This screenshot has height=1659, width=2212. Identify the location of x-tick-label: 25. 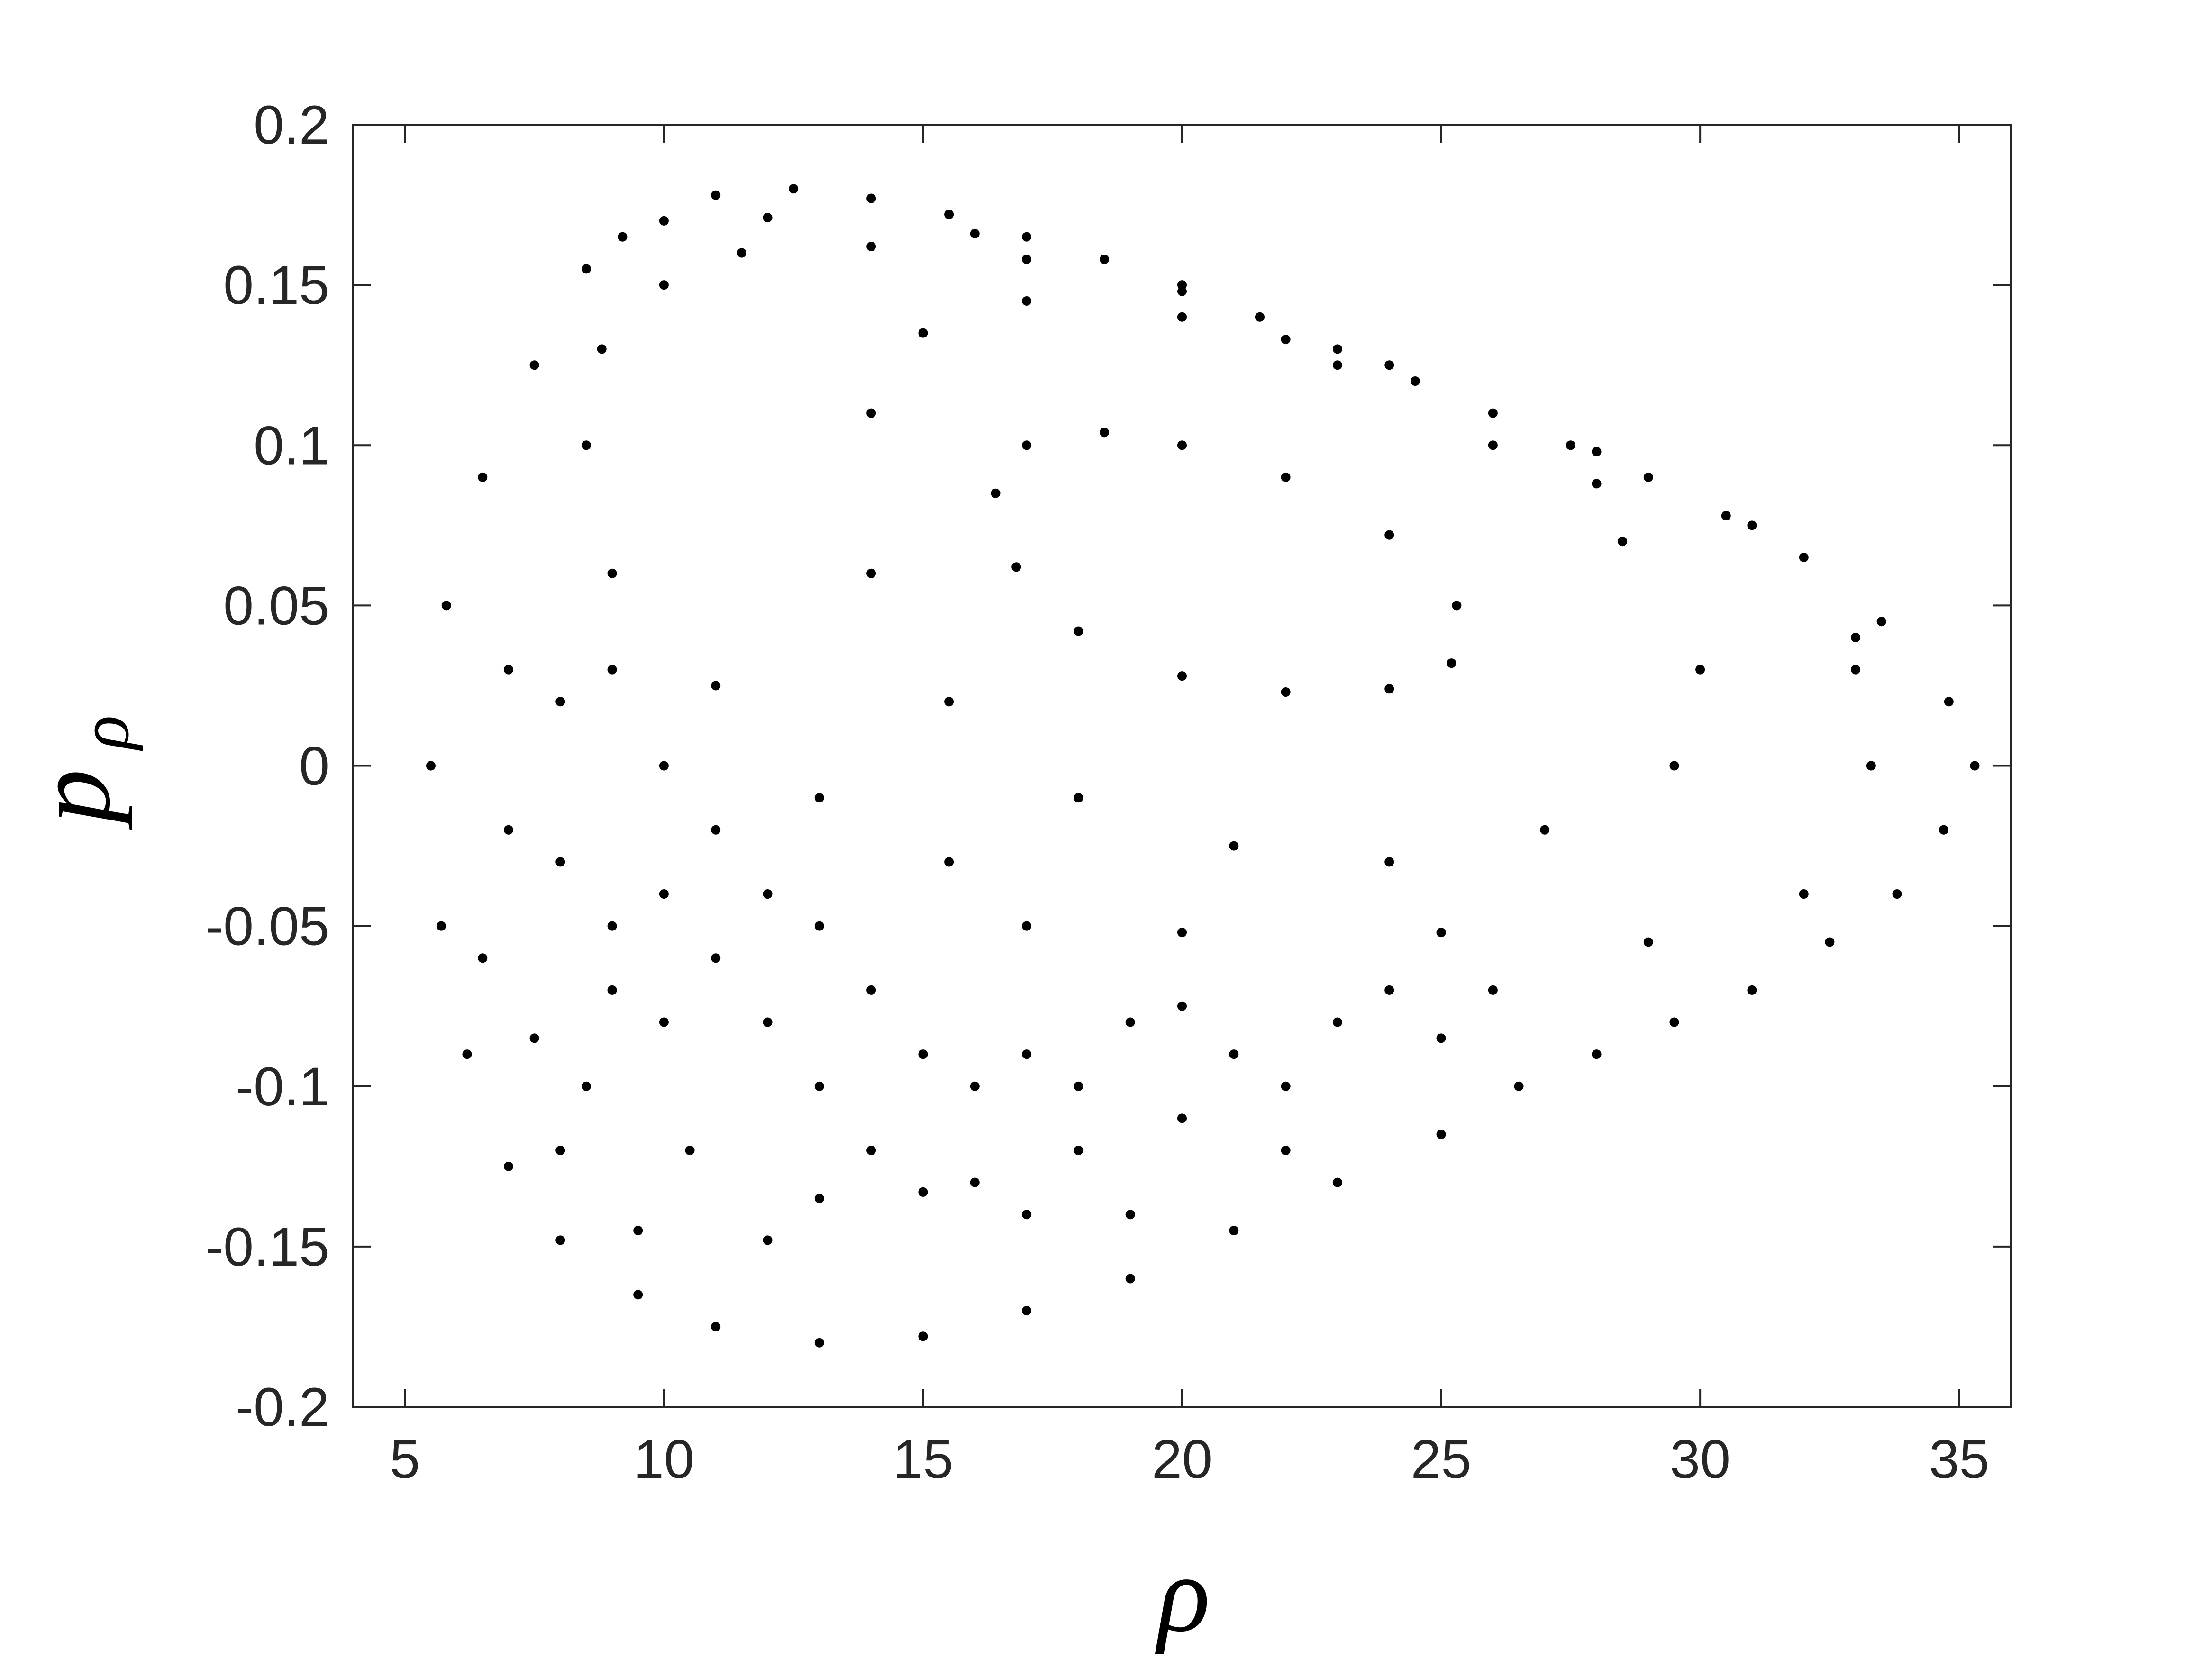
(1441, 1459).